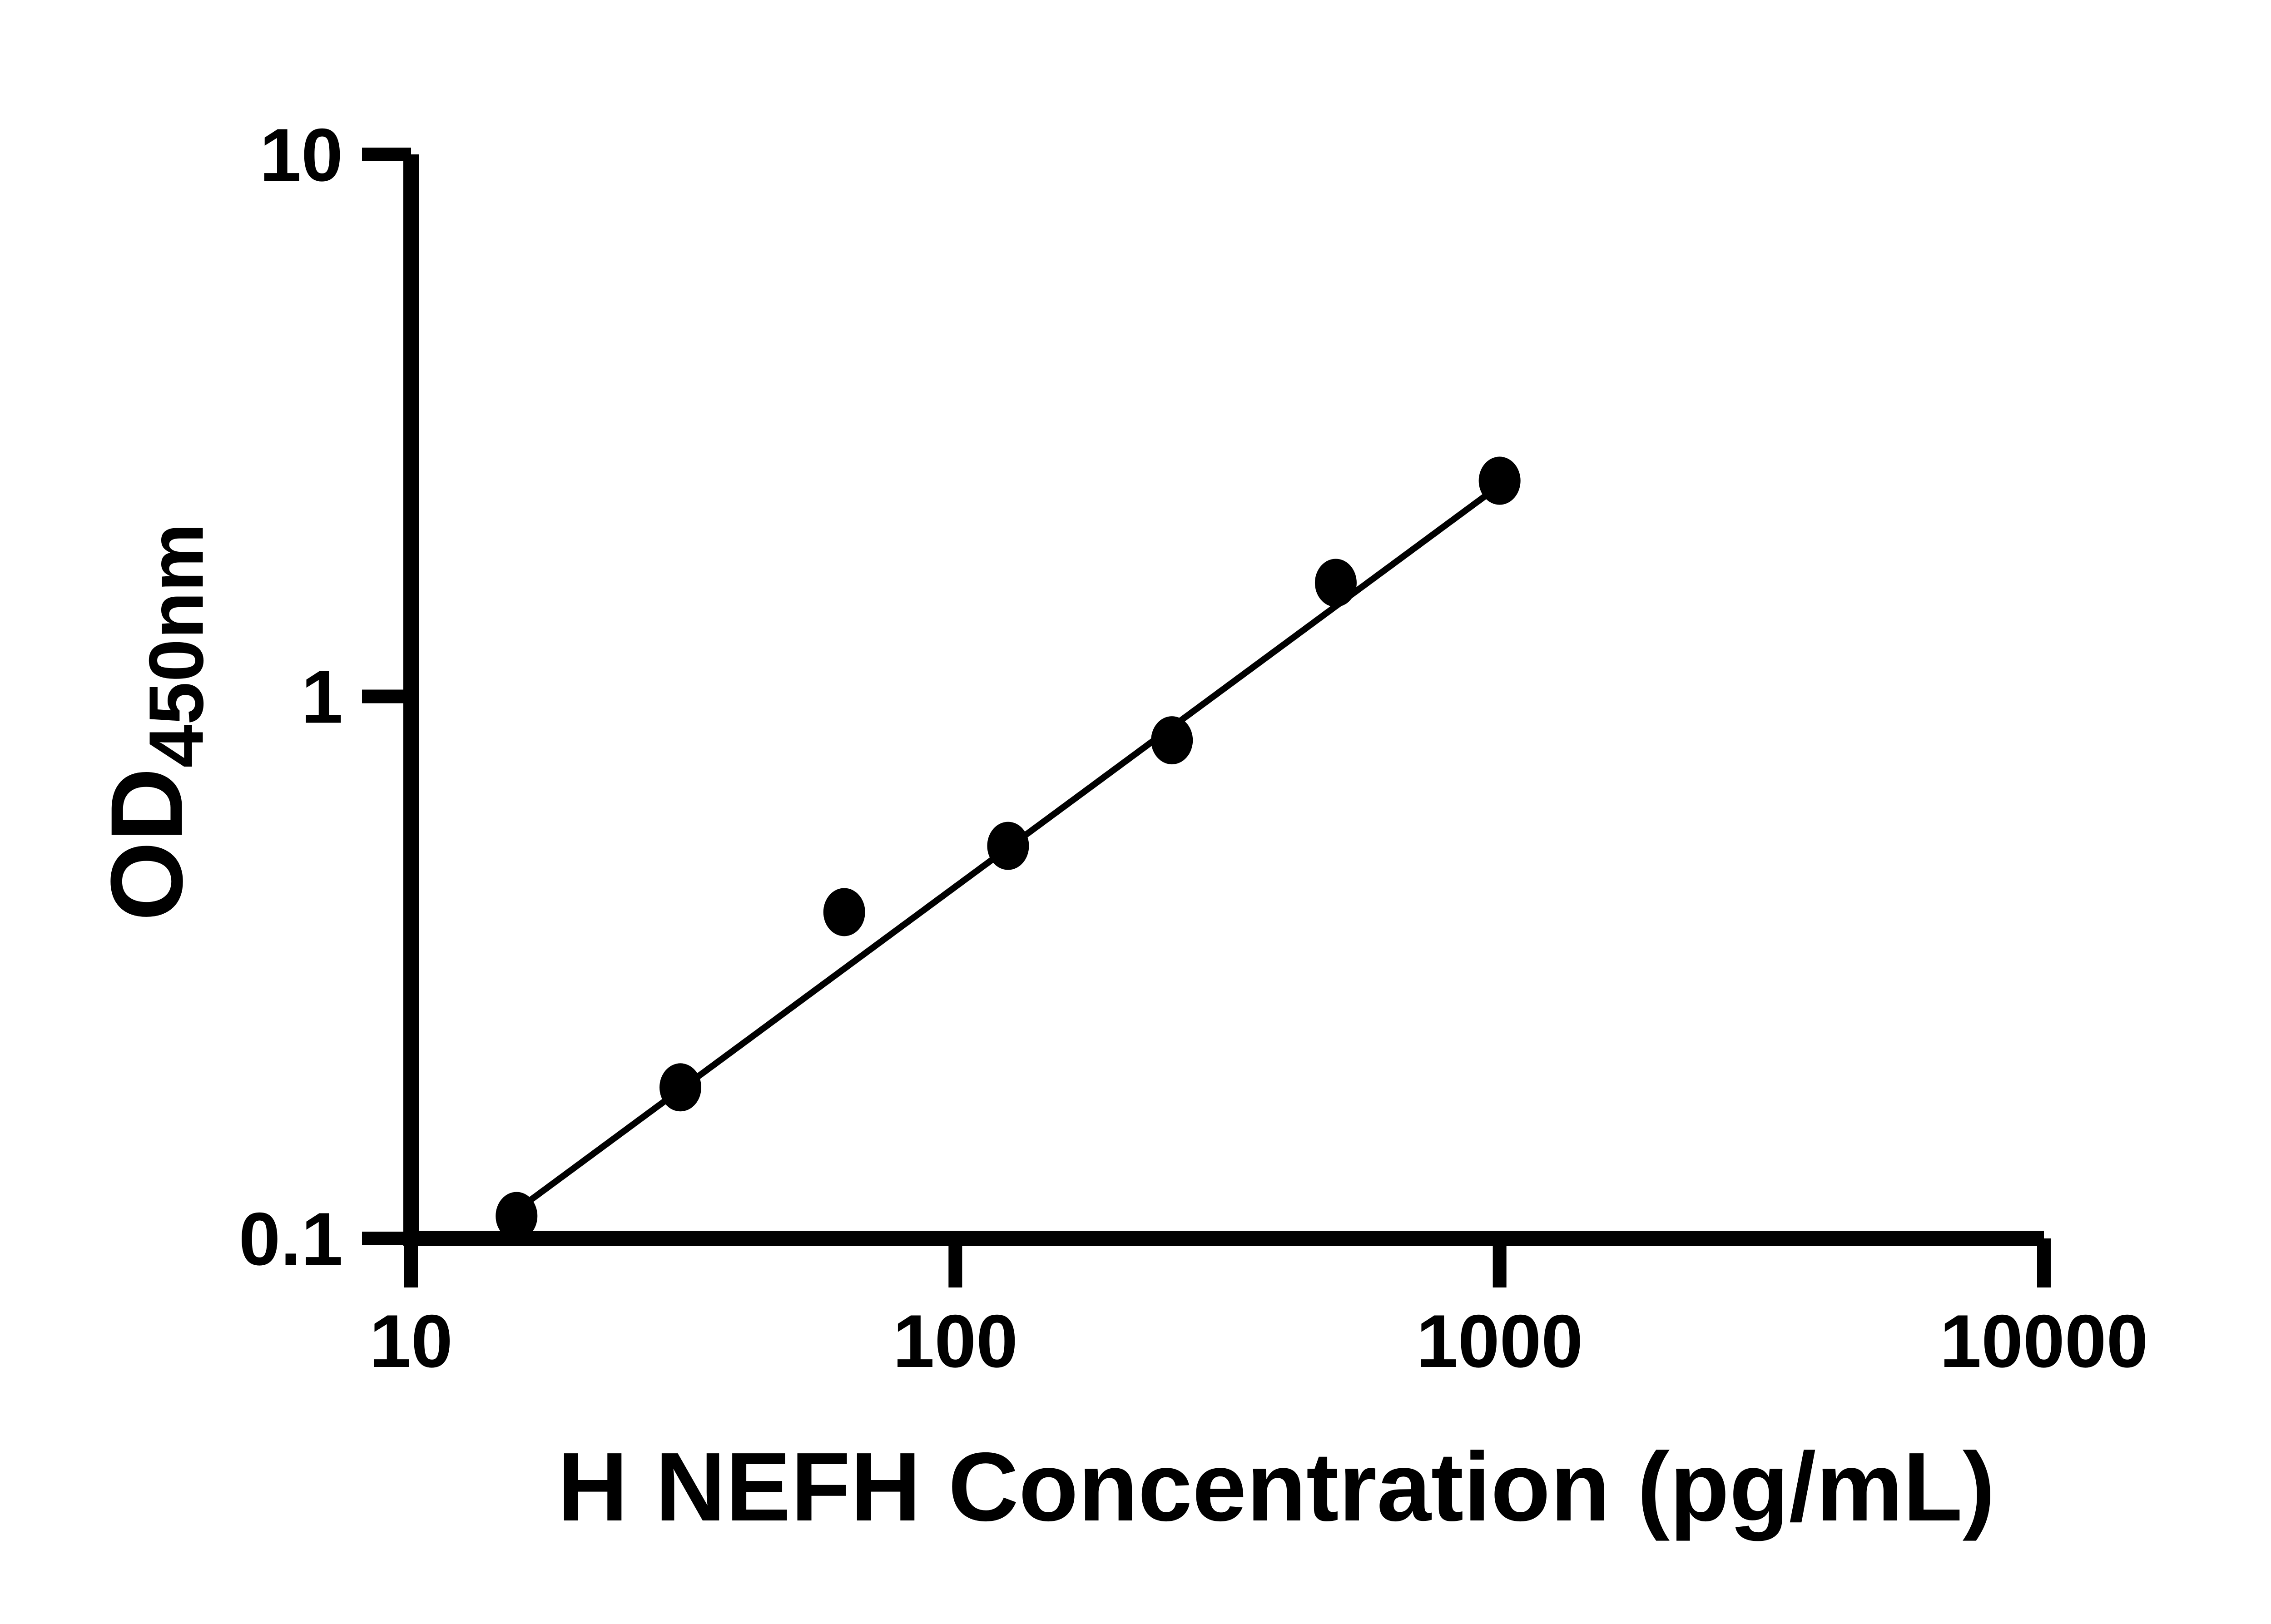 The image size is (2271, 1624). I want to click on x-tick-label: 1000, so click(1499, 1341).